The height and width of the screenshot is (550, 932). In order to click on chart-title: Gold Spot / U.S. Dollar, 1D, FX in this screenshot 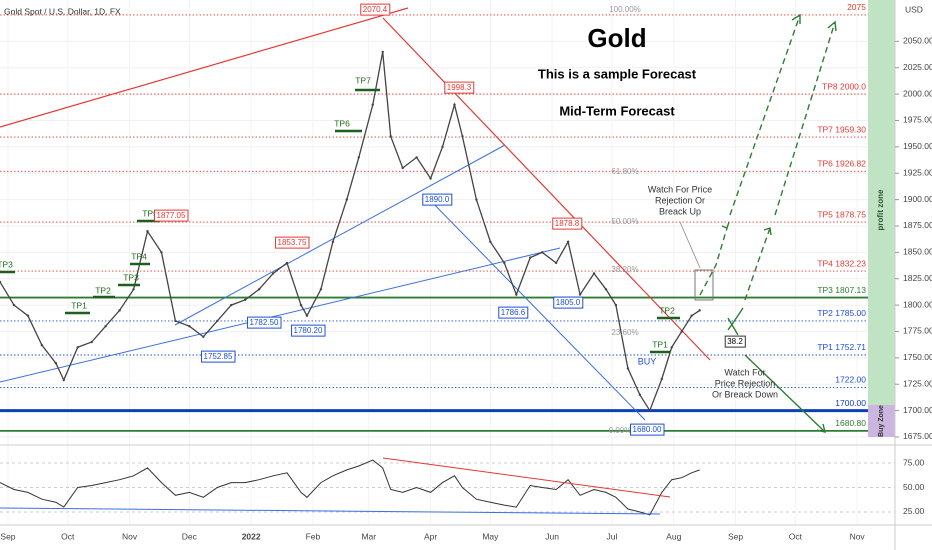, I will do `click(62, 11)`.